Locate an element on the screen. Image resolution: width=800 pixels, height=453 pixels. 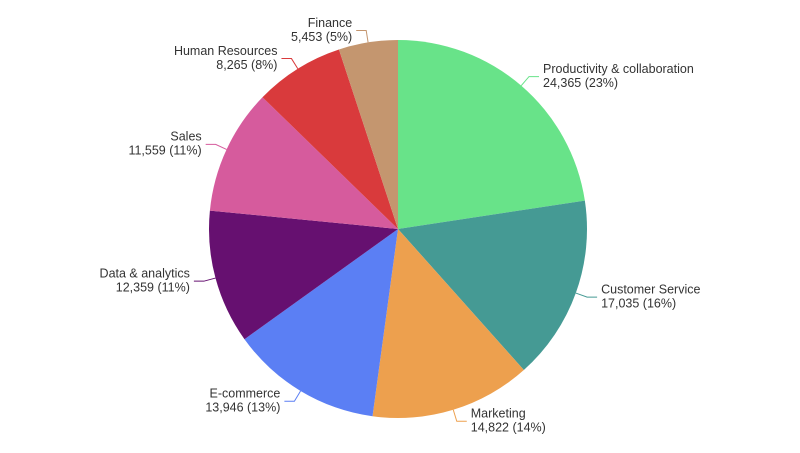
slice-label: Customer Service is located at coordinates (650, 289).